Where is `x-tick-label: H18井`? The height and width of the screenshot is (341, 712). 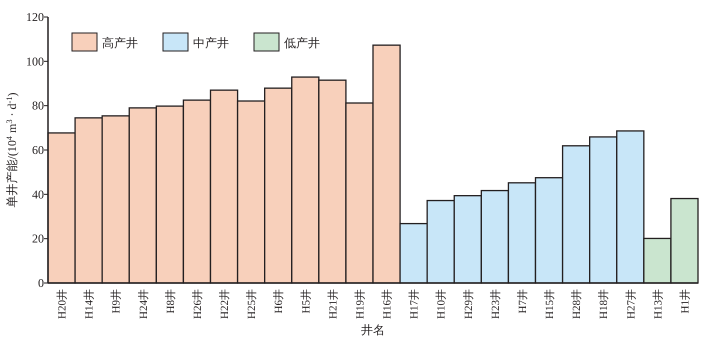
x-tick-label: H18井 is located at coordinates (603, 304).